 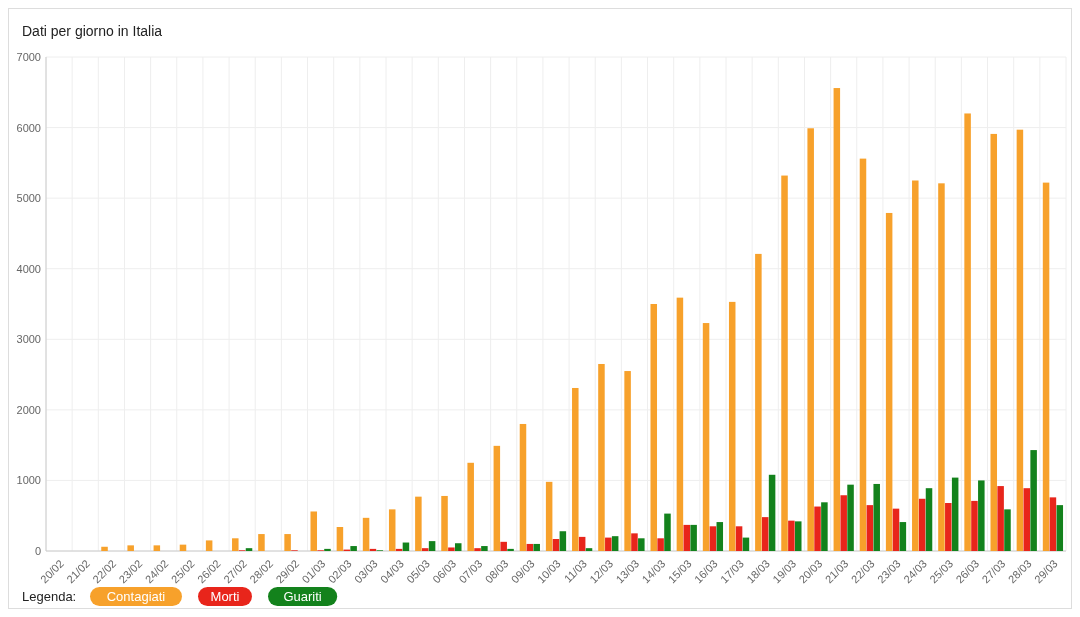 I want to click on text: Morti, so click(x=225, y=596).